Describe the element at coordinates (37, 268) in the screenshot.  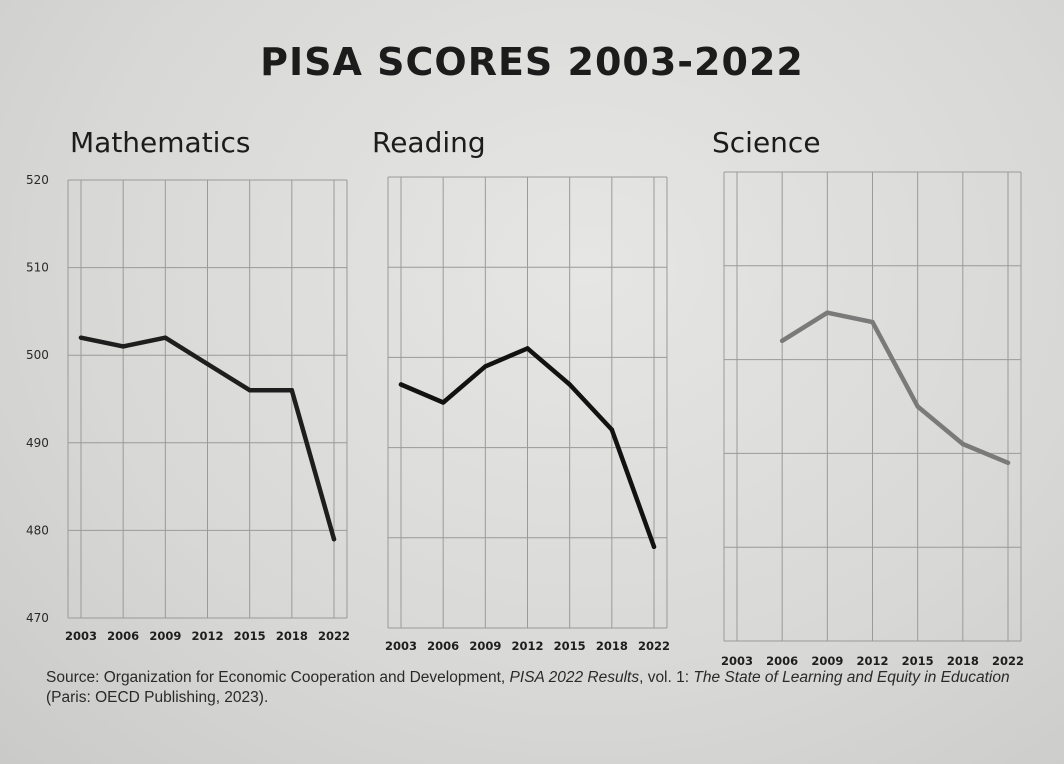
I see `y-tick-label: 510` at that location.